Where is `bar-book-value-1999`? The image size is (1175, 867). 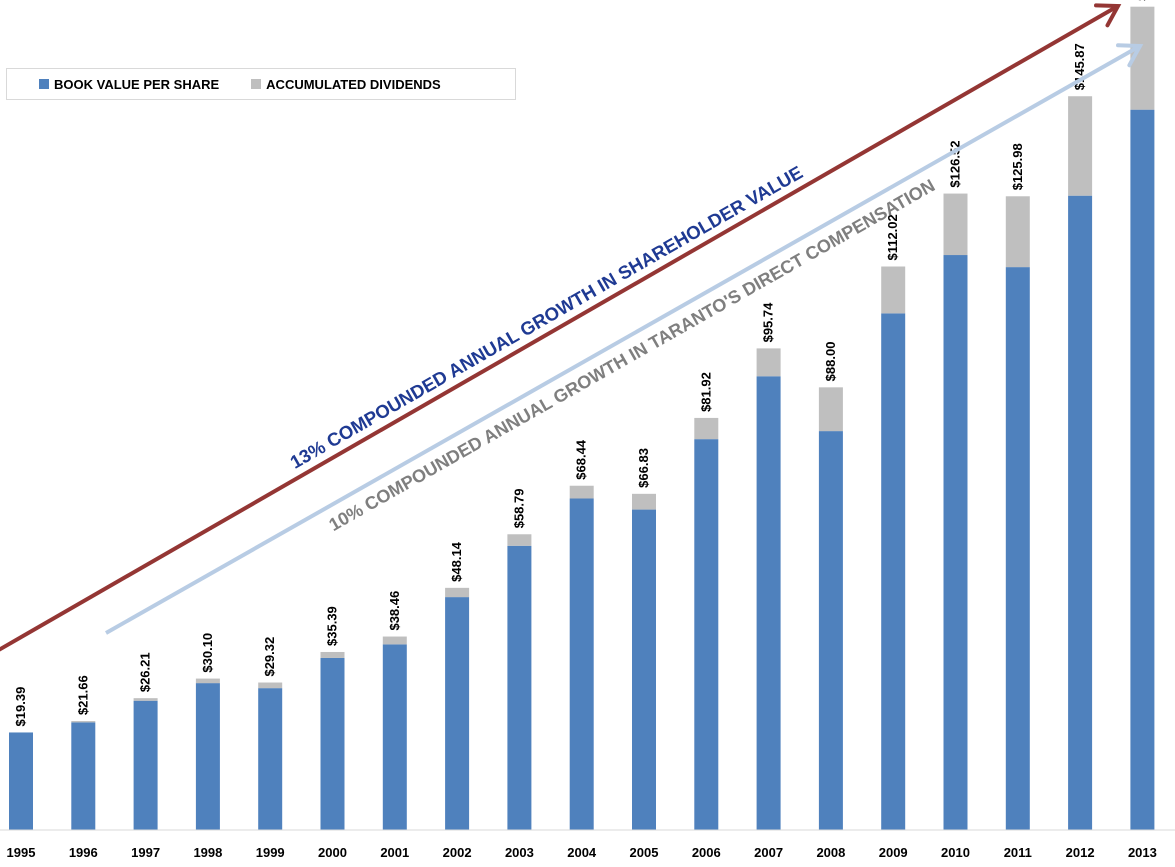 bar-book-value-1999 is located at coordinates (270, 759).